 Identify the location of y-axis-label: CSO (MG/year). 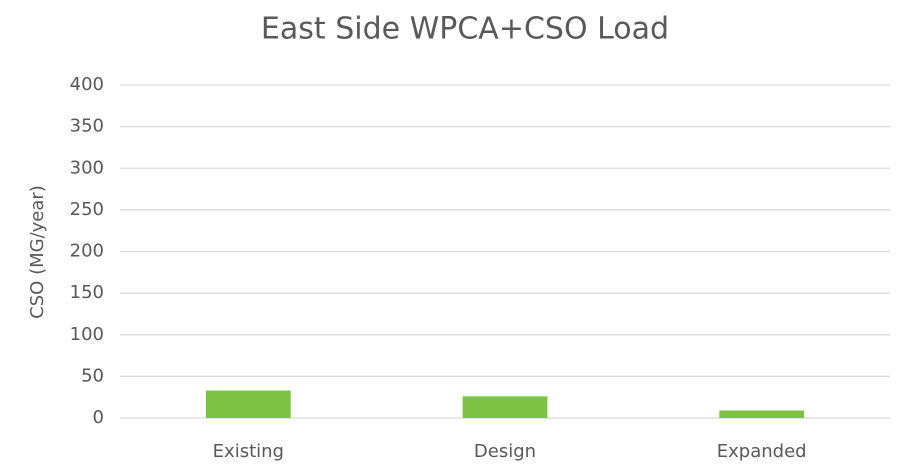
(37, 252).